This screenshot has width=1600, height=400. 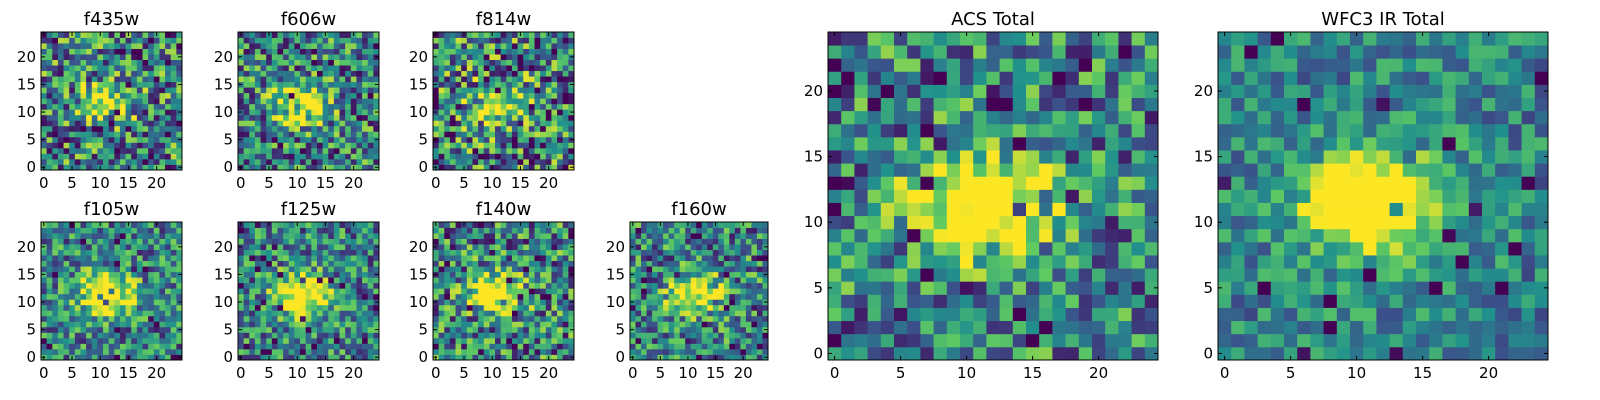 I want to click on x-tick-label: 5, so click(x=464, y=183).